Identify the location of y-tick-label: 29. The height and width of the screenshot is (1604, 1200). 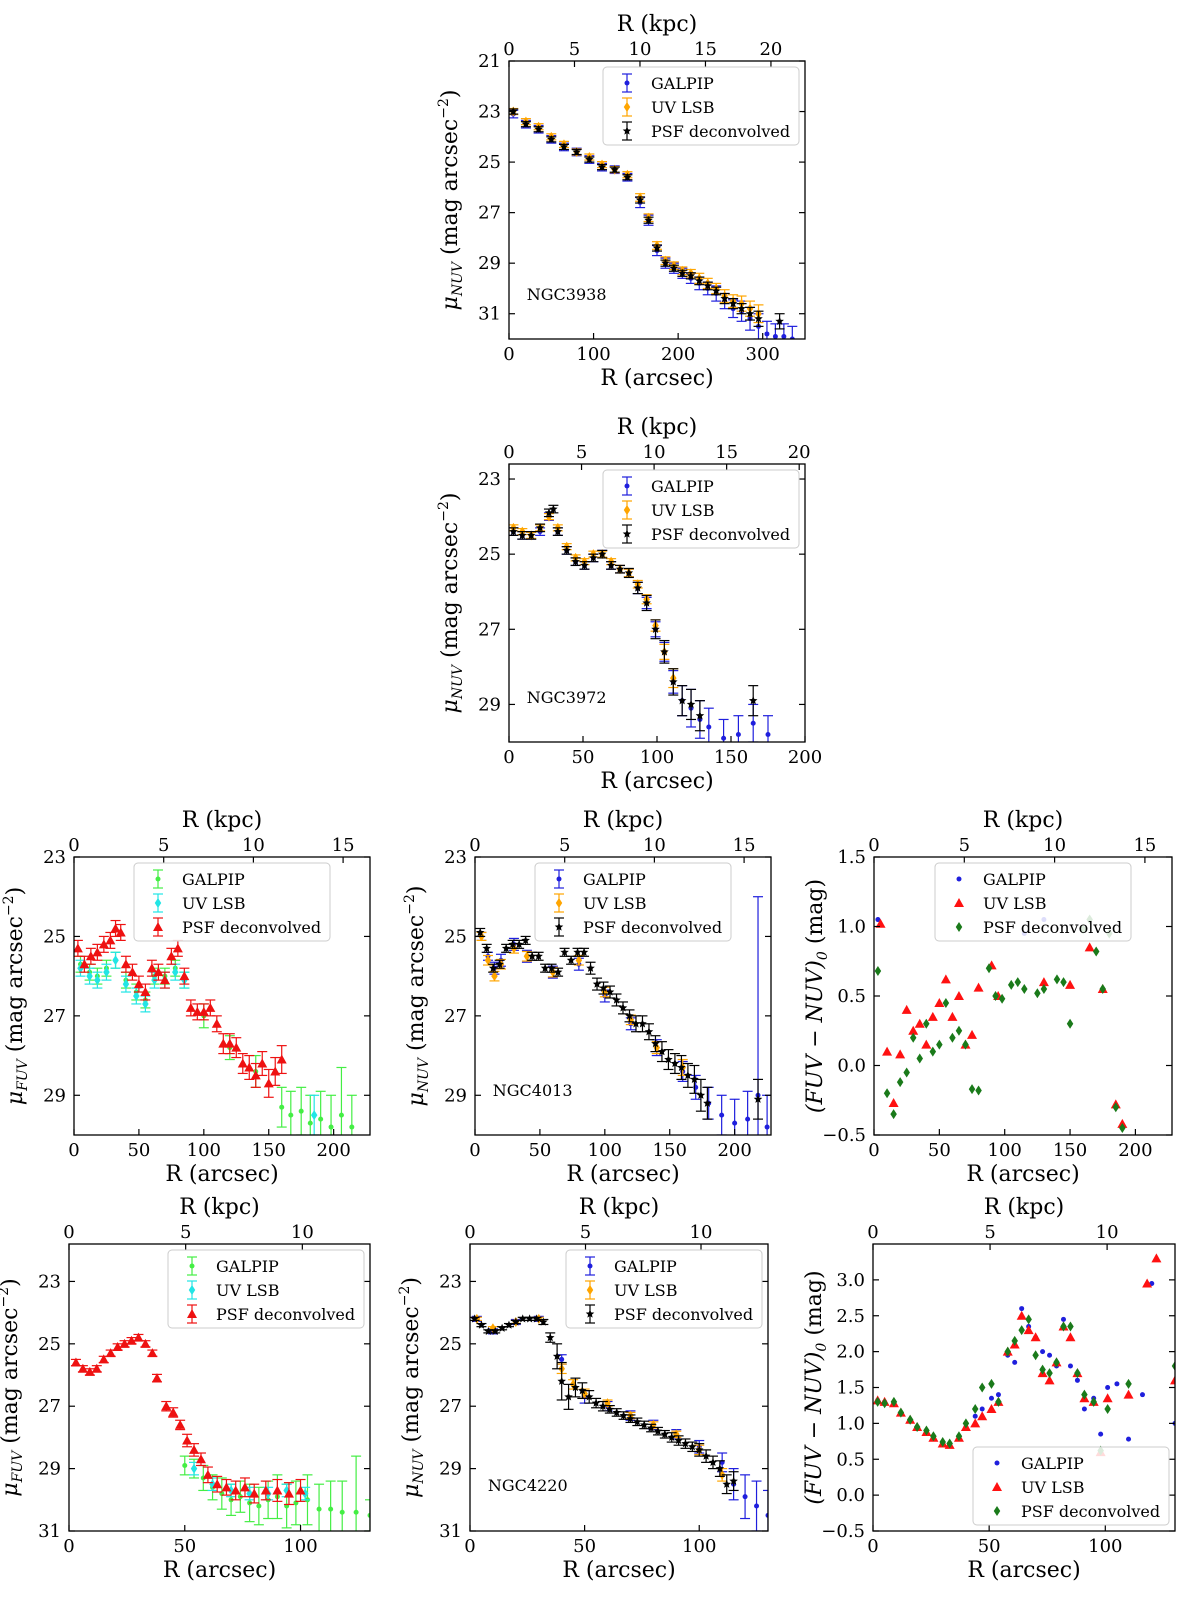
(489, 704).